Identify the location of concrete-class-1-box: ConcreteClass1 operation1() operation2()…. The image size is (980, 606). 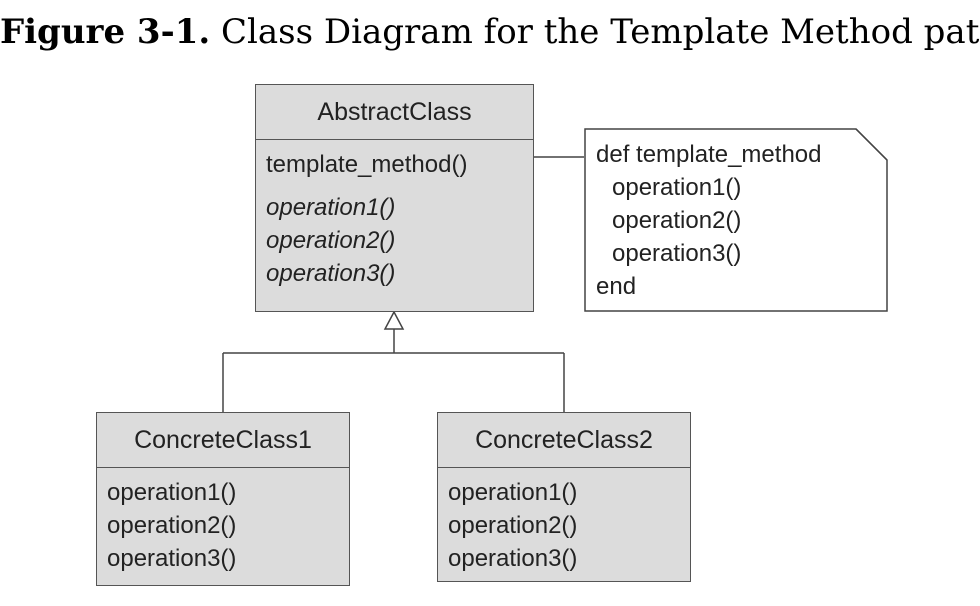
(223, 499).